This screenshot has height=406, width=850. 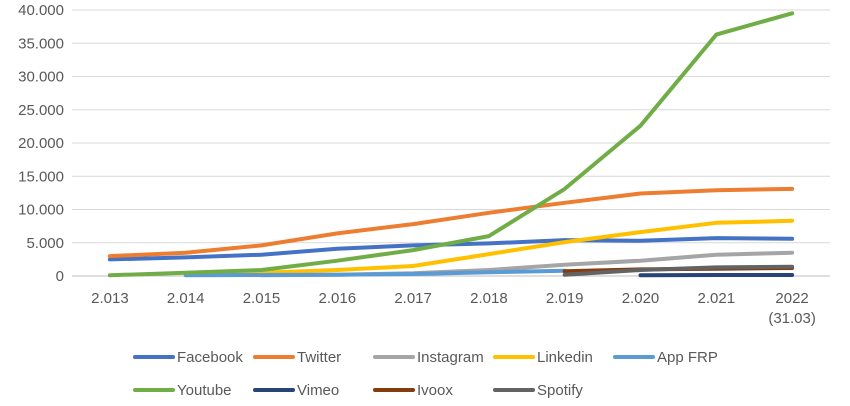 What do you see at coordinates (186, 298) in the screenshot?
I see `x-tick-label: 2.014` at bounding box center [186, 298].